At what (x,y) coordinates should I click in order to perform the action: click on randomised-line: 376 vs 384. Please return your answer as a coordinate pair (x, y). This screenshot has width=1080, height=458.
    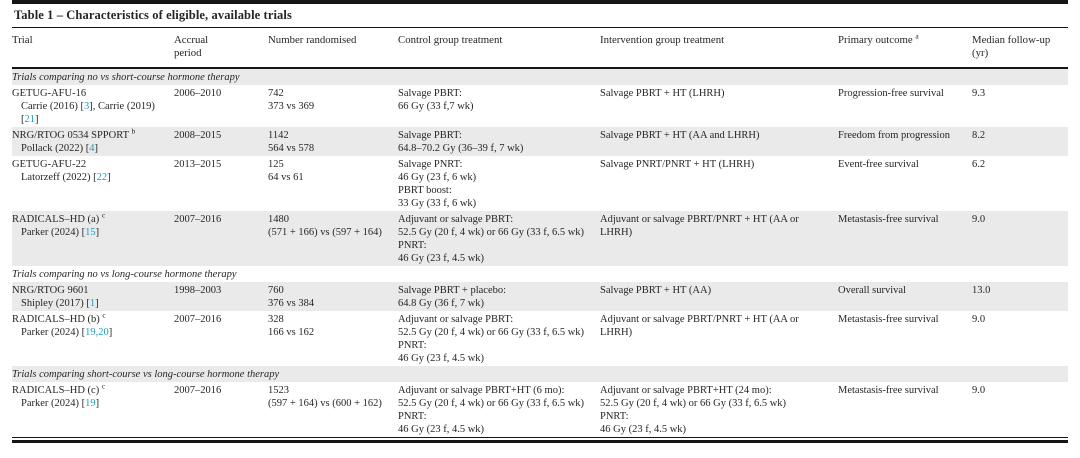
    Looking at the image, I should click on (291, 303).